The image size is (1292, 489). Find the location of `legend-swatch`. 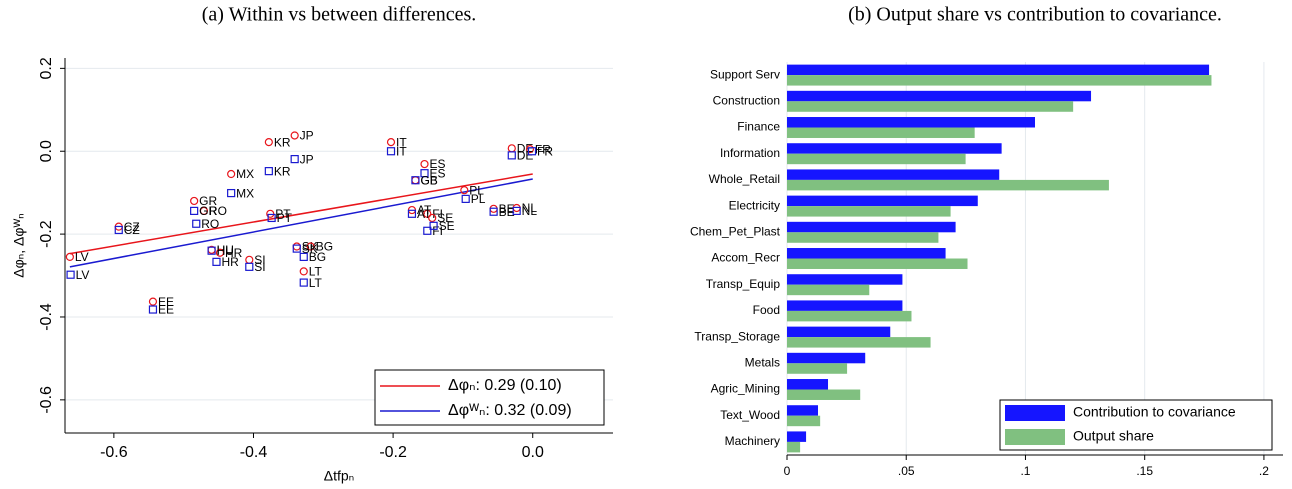

legend-swatch is located at coordinates (1035, 413).